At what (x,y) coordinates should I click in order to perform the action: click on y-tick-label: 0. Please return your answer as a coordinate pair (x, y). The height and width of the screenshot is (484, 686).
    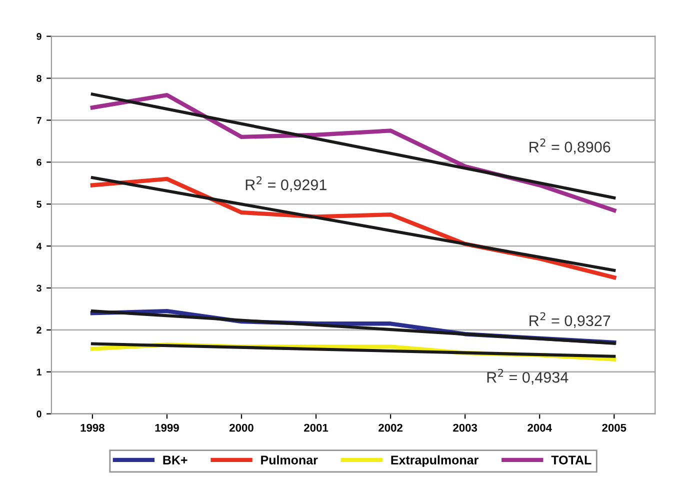
    Looking at the image, I should click on (39, 414).